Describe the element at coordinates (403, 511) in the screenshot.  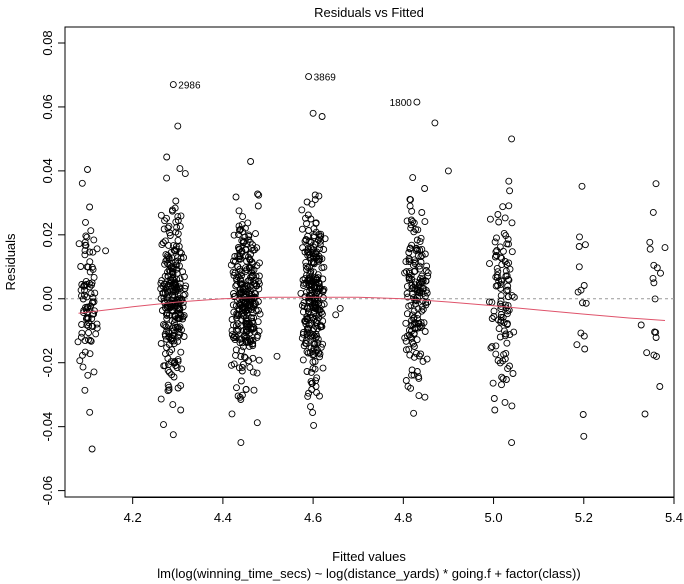
I see `x-axis: 4.2 4.4 4.6 4.8 5.0 5.2 5.4` at that location.